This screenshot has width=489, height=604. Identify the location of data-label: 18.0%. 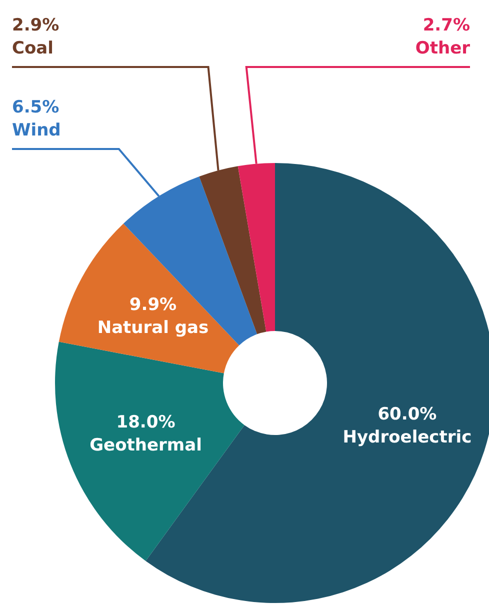
(146, 422).